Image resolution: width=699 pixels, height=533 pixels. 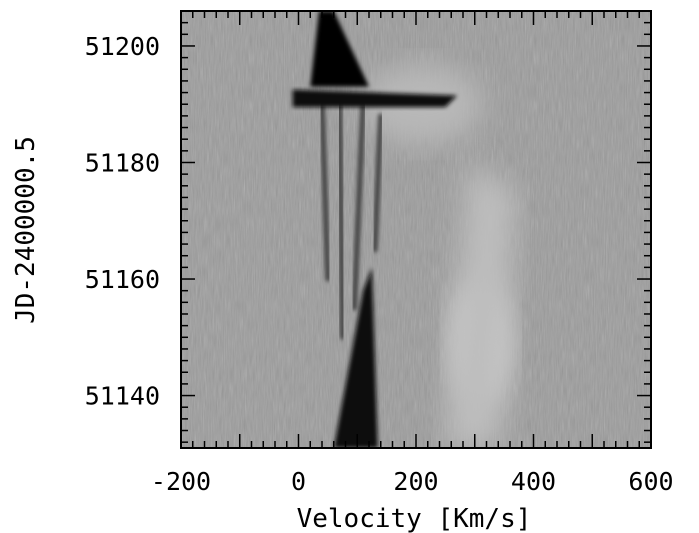 What do you see at coordinates (339, 49) in the screenshot?
I see `dark-absorption-blob` at bounding box center [339, 49].